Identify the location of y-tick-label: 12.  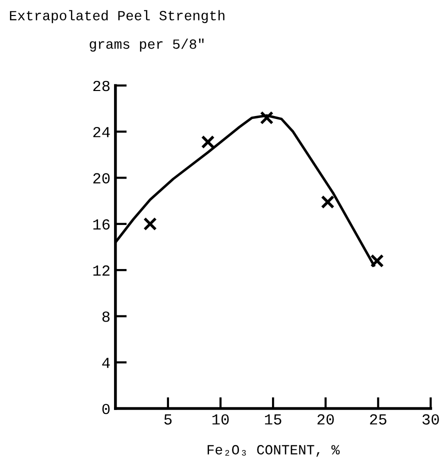
(101, 270).